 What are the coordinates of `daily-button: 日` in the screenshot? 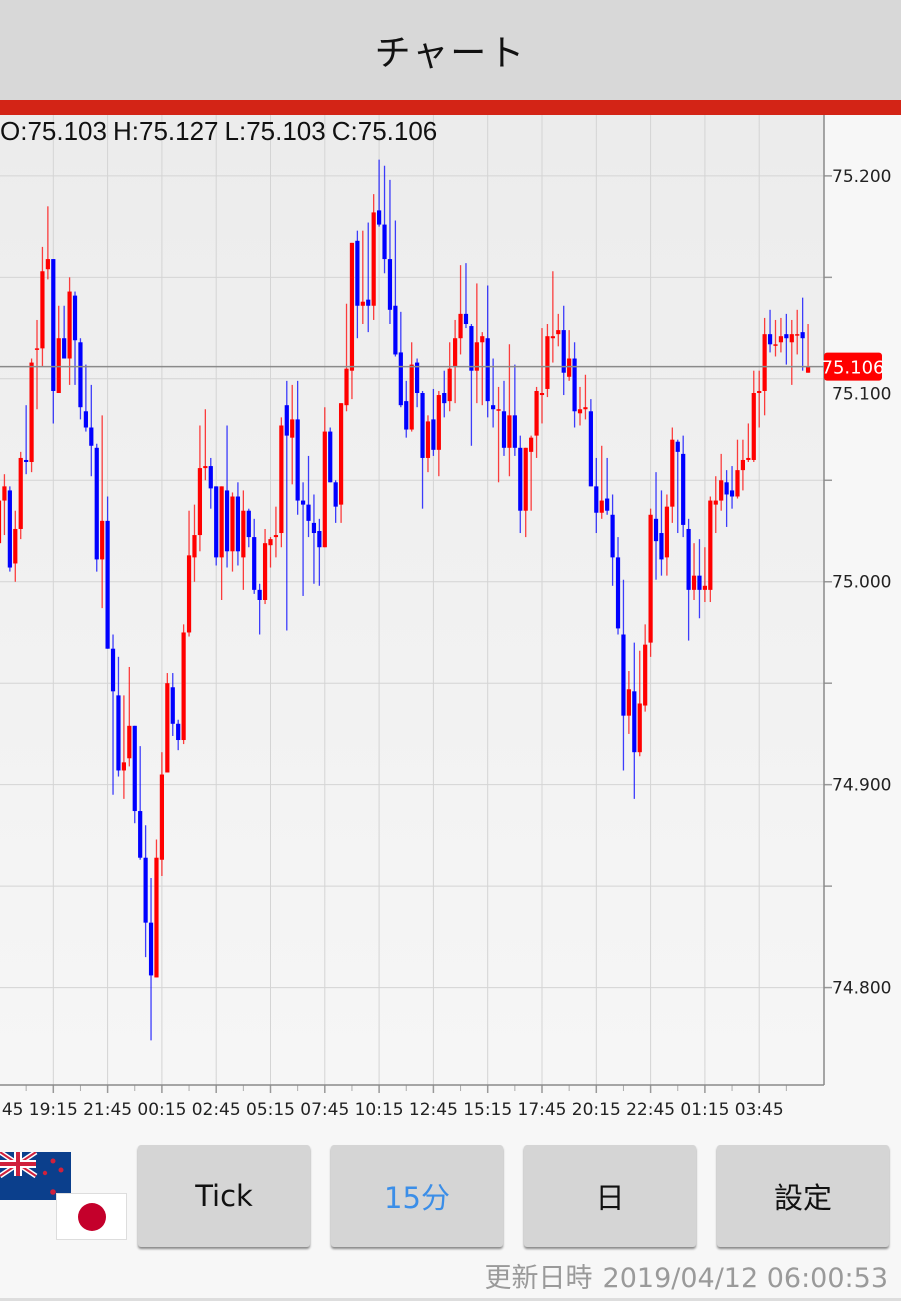 It's located at (610, 1196).